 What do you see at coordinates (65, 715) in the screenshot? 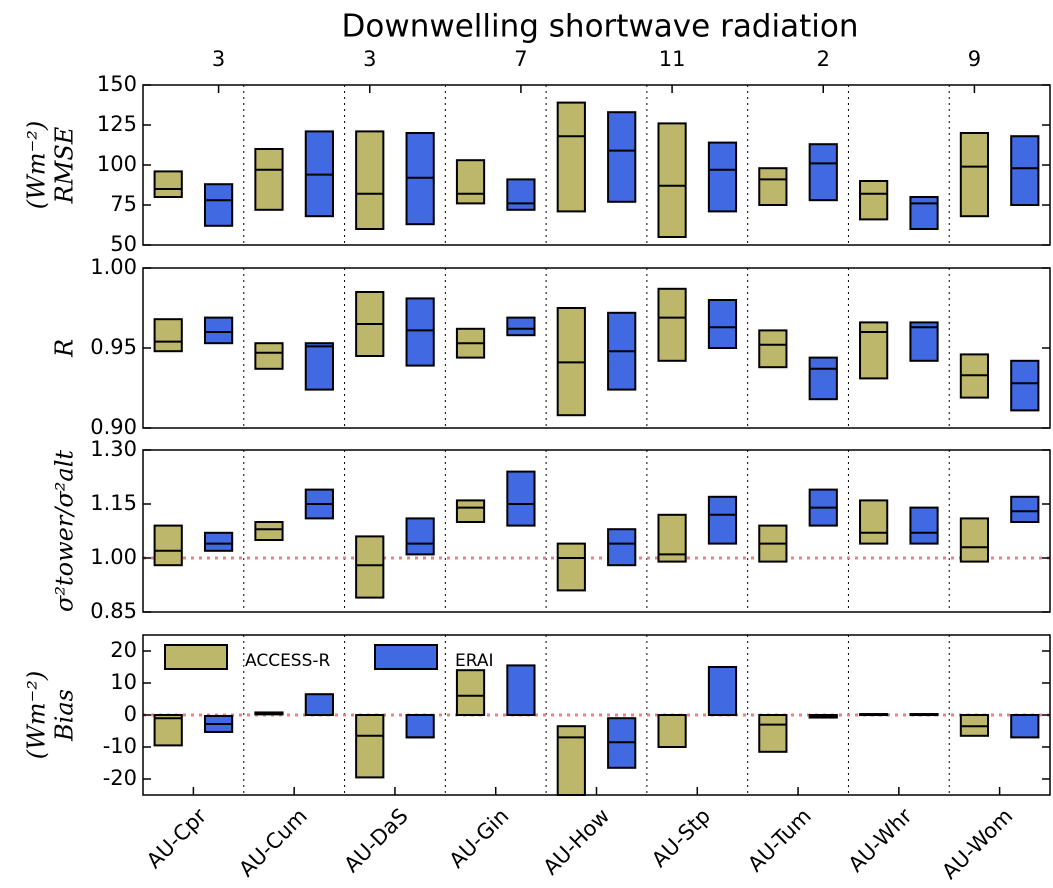
I see `y-axis-label: Bias` at bounding box center [65, 715].